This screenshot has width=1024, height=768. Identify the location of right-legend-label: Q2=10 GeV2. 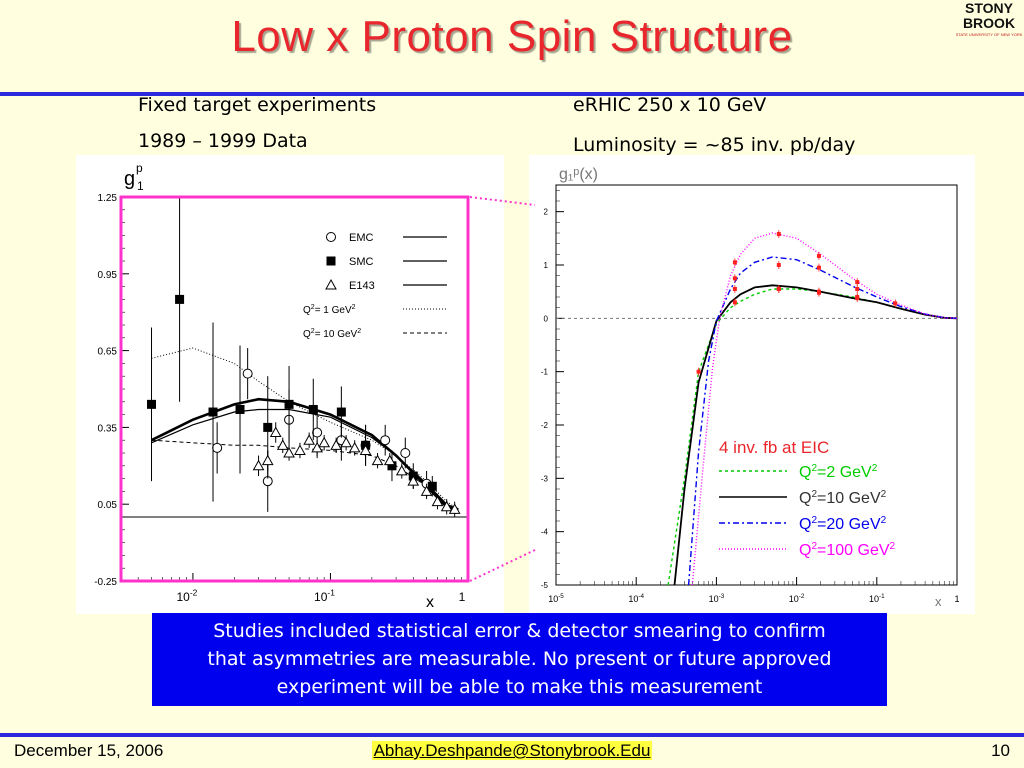
(843, 498).